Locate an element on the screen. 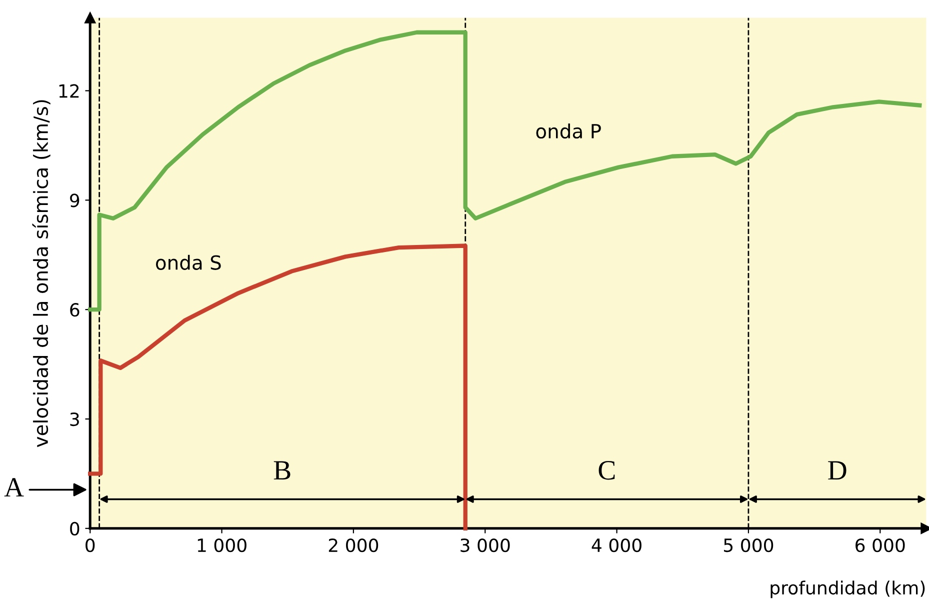 The width and height of the screenshot is (929, 613). x-tick-label: 4 000 is located at coordinates (617, 545).